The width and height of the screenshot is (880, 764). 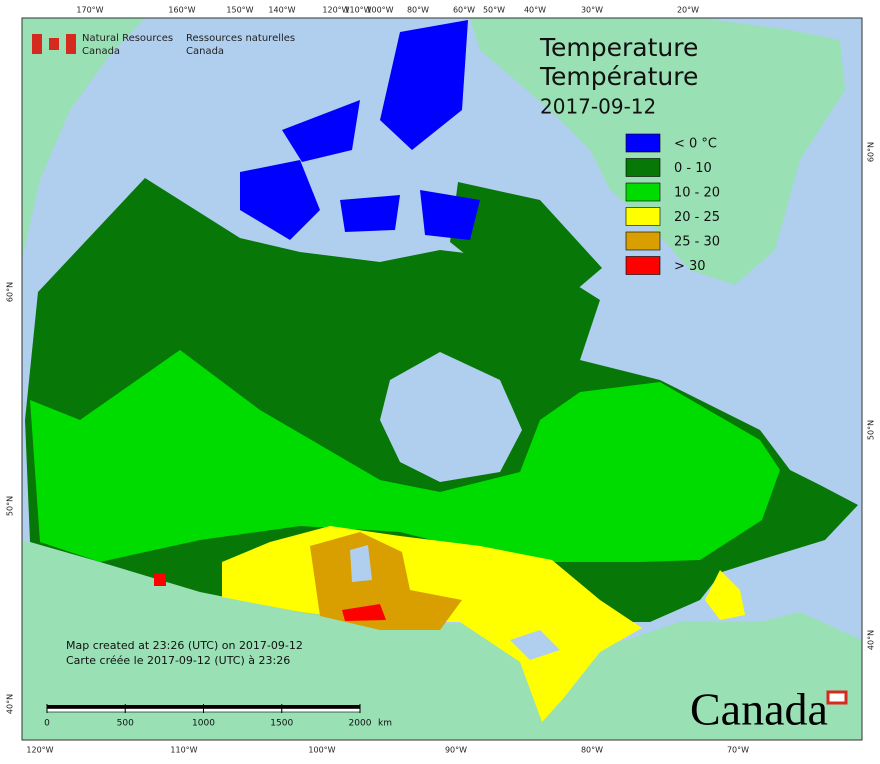 What do you see at coordinates (160, 580) in the screenshot?
I see `region-over-30-west` at bounding box center [160, 580].